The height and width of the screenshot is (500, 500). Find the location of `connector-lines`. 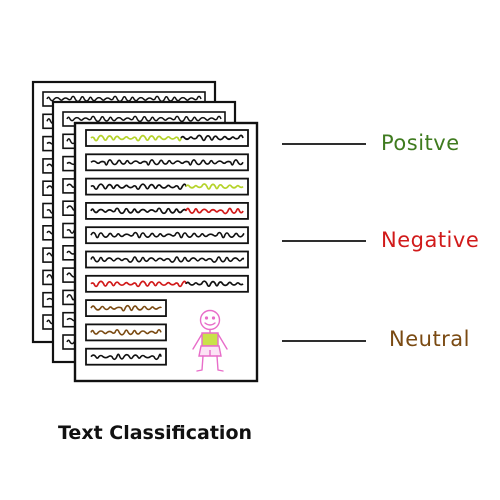

connector-lines is located at coordinates (324, 242).